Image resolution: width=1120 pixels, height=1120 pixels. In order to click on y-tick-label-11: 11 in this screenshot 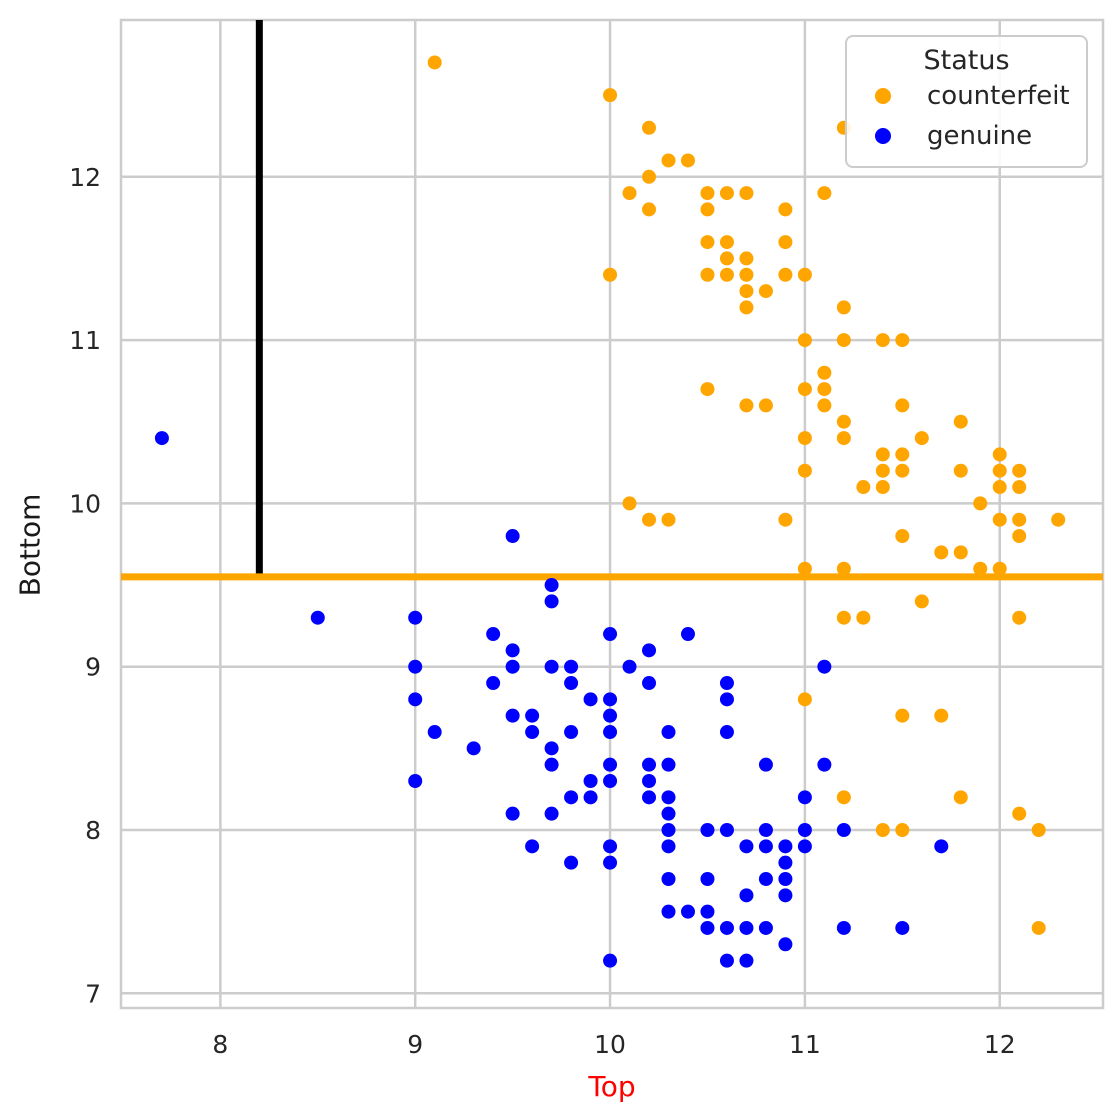, I will do `click(85, 340)`.